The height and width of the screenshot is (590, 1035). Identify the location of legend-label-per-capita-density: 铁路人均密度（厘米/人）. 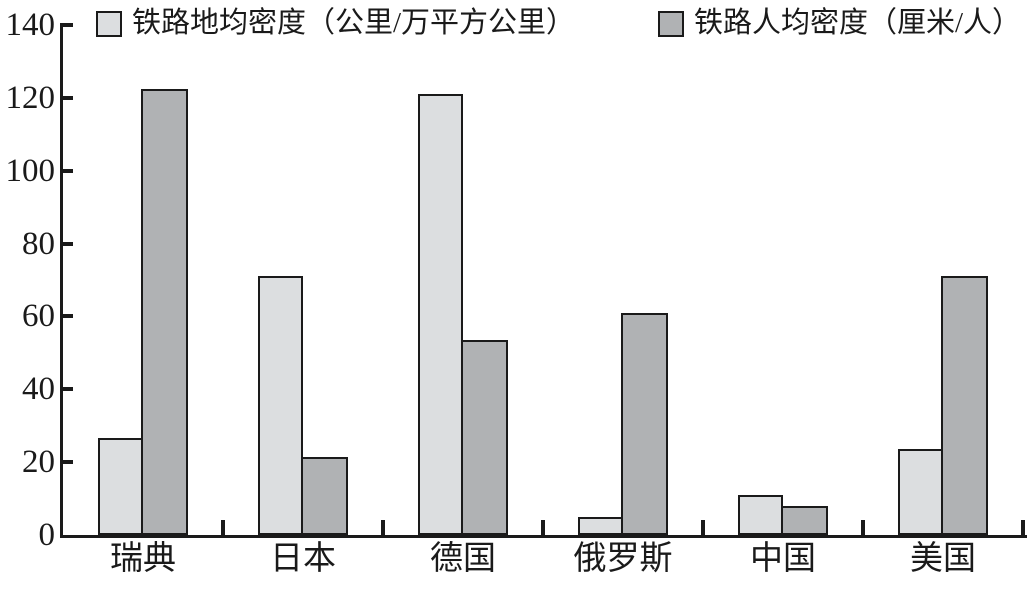
(858, 23).